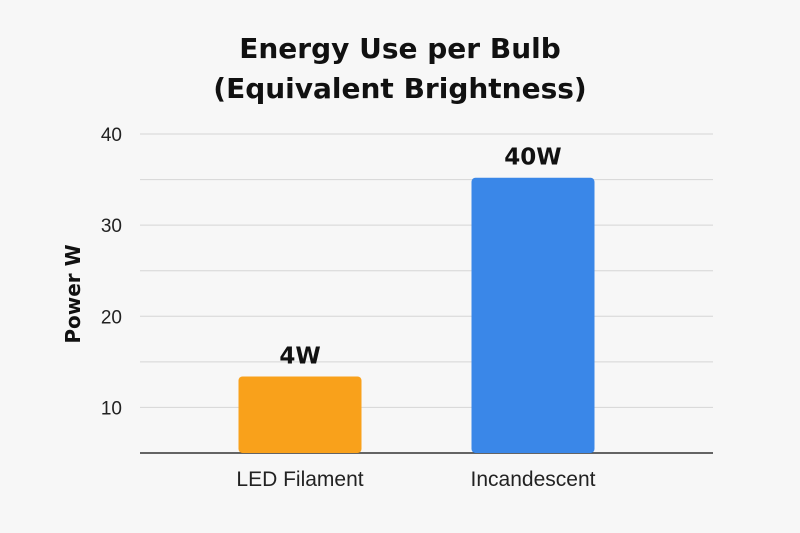  Describe the element at coordinates (299, 479) in the screenshot. I see `x-tick-label: LED Filament` at that location.